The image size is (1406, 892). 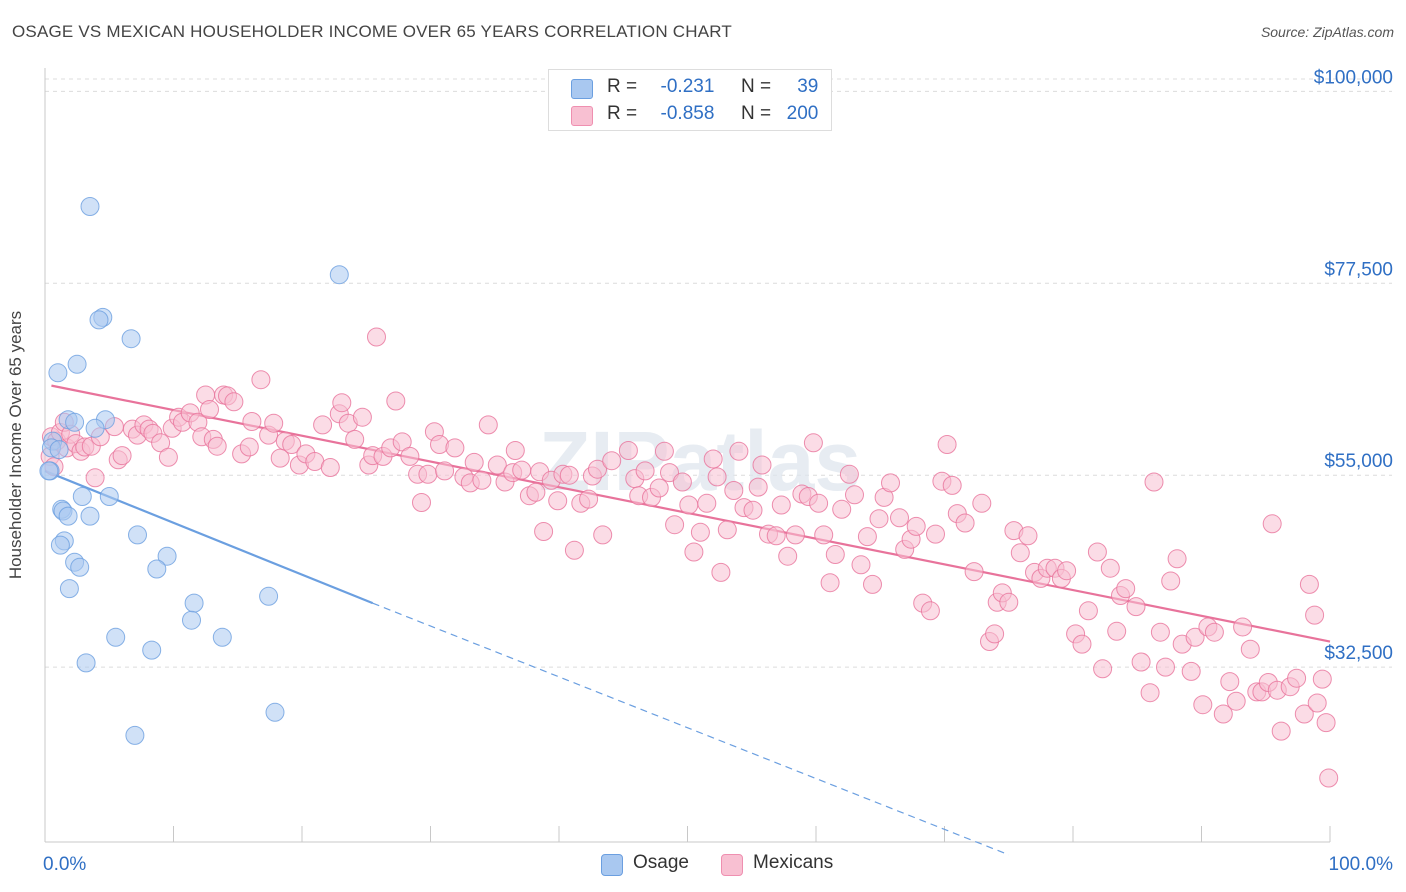 What do you see at coordinates (15, 445) in the screenshot?
I see `y-axis-title: Householder Income Over 65 years` at bounding box center [15, 445].